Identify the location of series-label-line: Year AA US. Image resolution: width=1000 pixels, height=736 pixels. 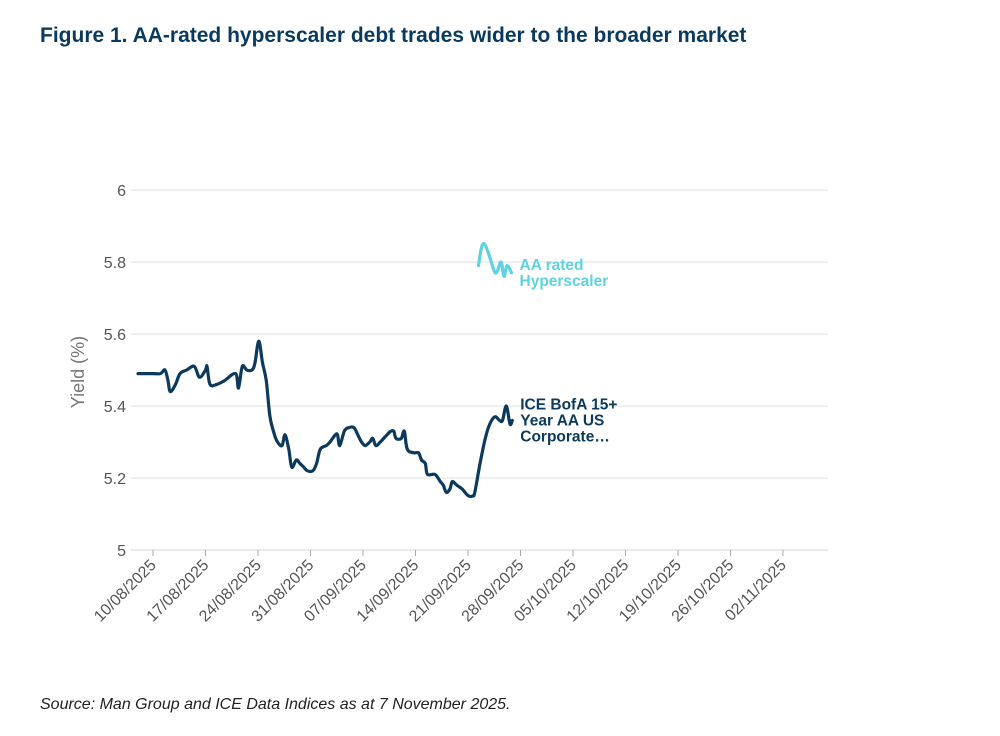
(562, 420).